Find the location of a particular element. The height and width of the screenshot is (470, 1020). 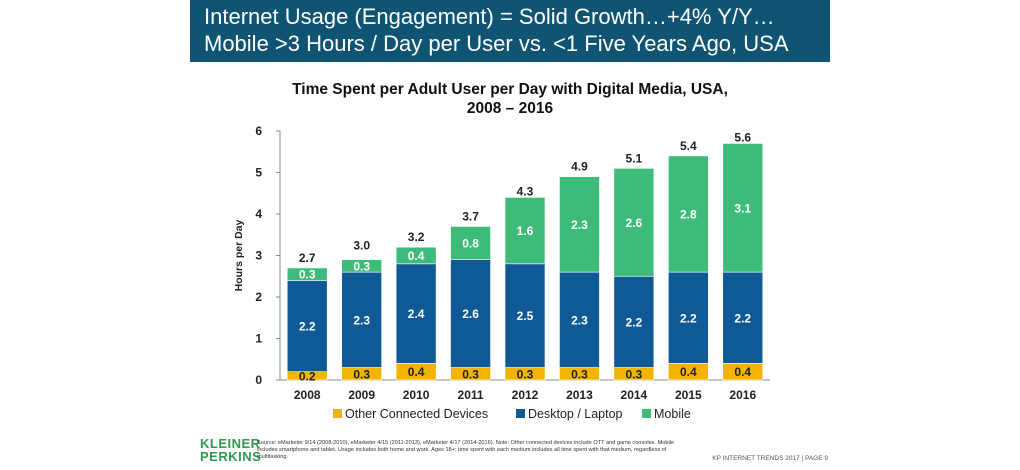

data-label: 0.2 is located at coordinates (307, 376).